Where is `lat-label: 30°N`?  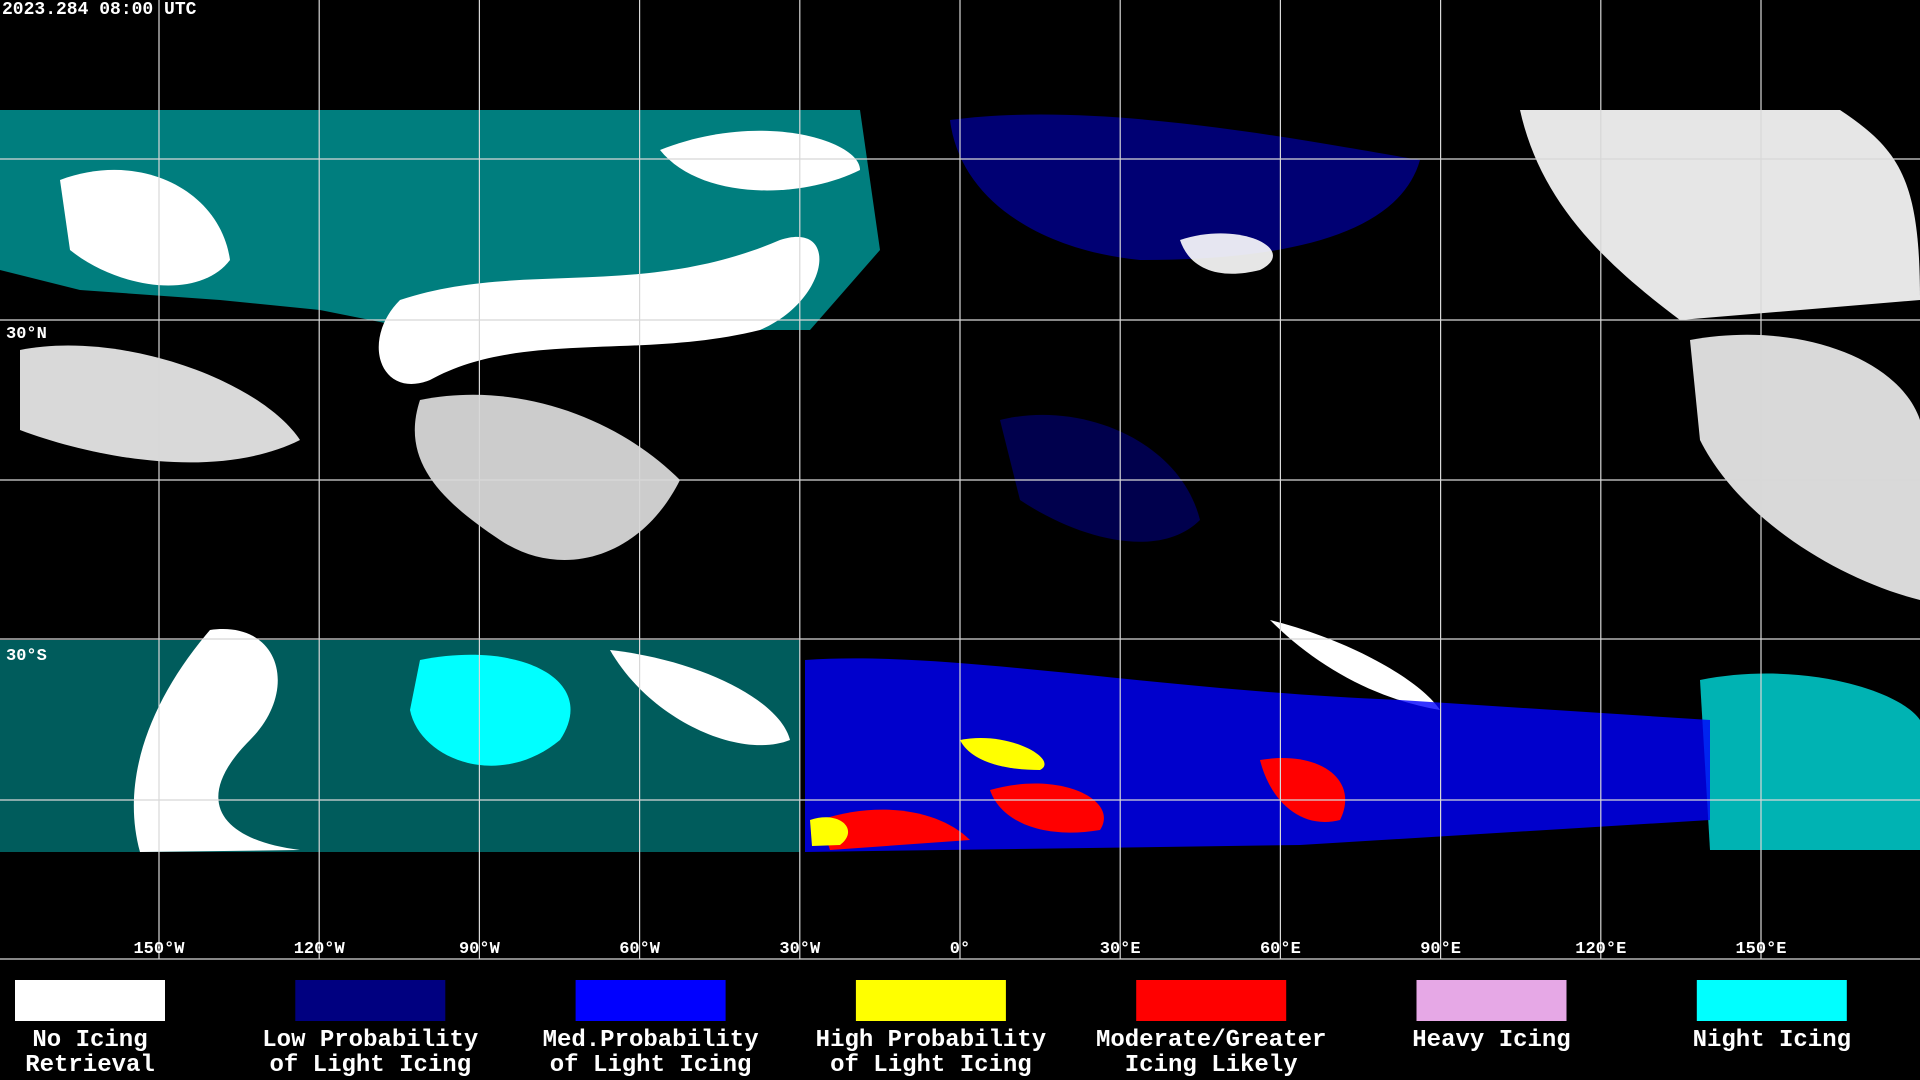
lat-label: 30°N is located at coordinates (26, 334).